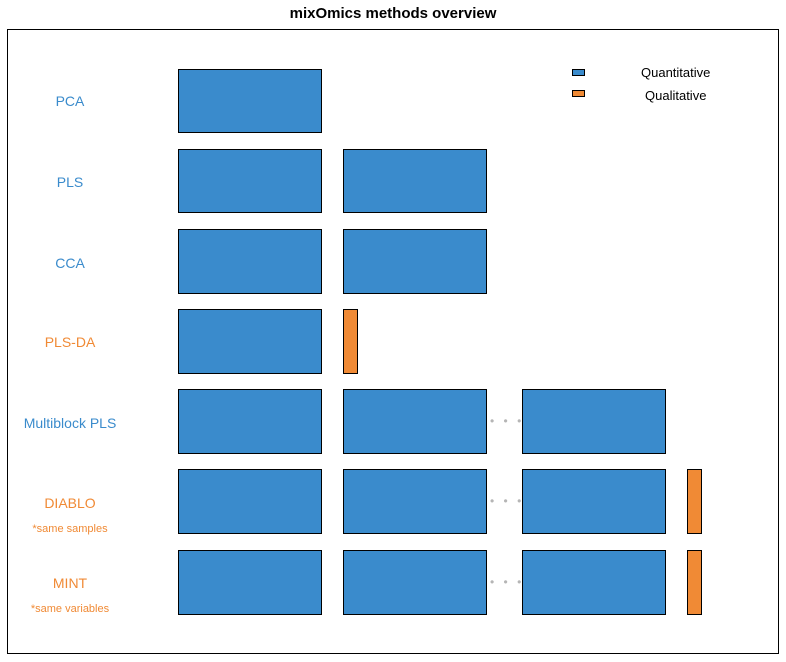  What do you see at coordinates (70, 583) in the screenshot?
I see `method-label-mint: MINT` at bounding box center [70, 583].